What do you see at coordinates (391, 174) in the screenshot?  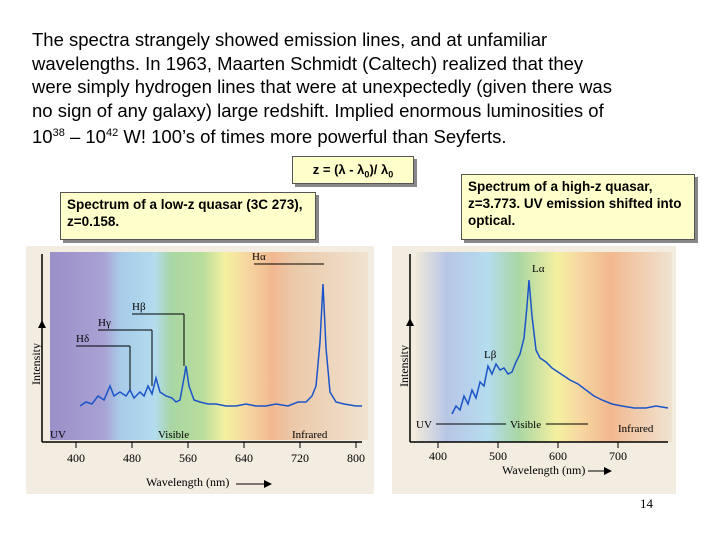 I see `formula-sub-2: 0` at bounding box center [391, 174].